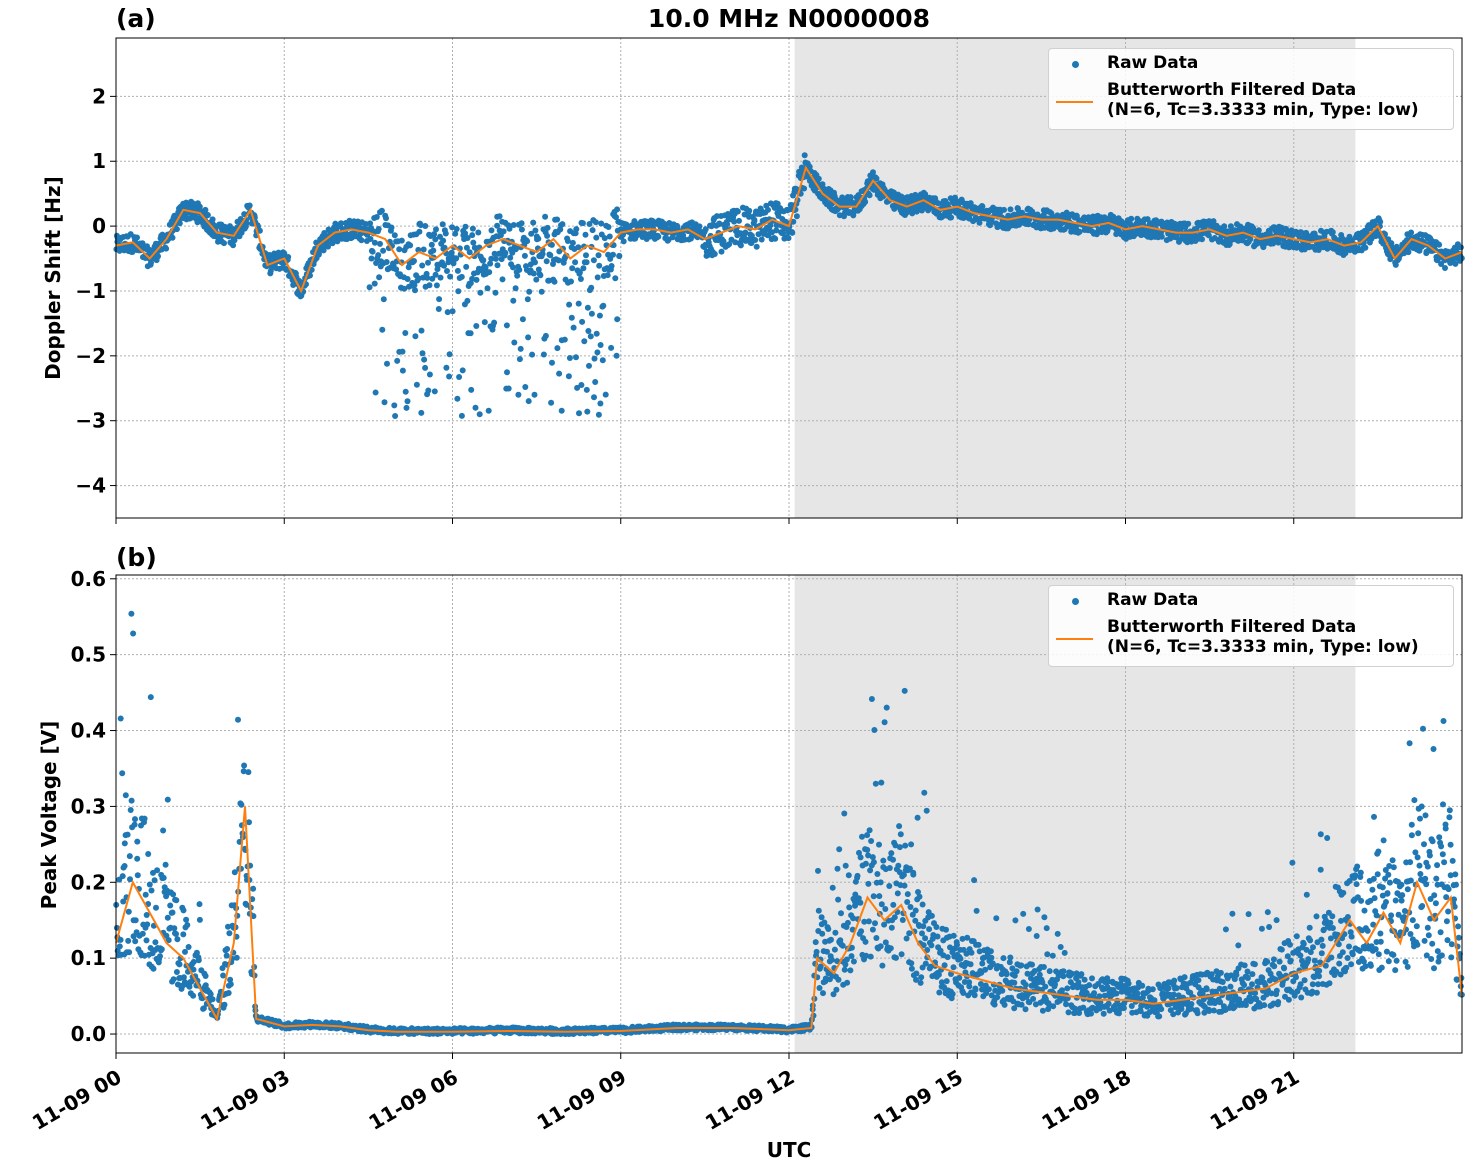 The height and width of the screenshot is (1172, 1472). Describe the element at coordinates (90, 291) in the screenshot. I see `y-tick-label: −1` at that location.